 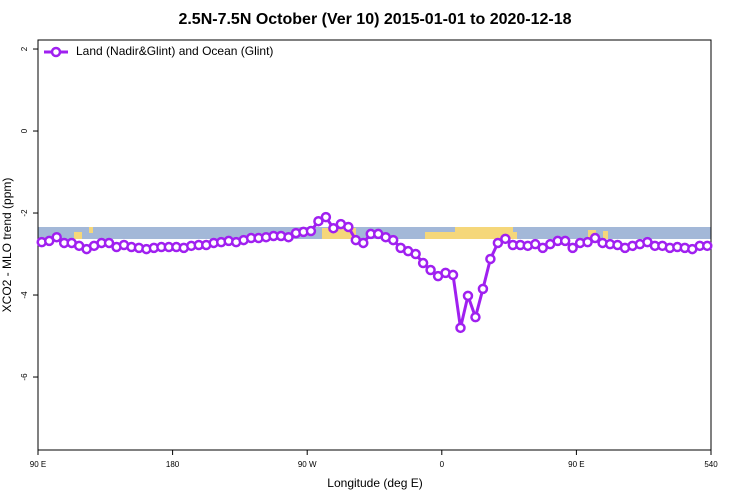 I want to click on x-tick-label: 540, so click(x=711, y=464).